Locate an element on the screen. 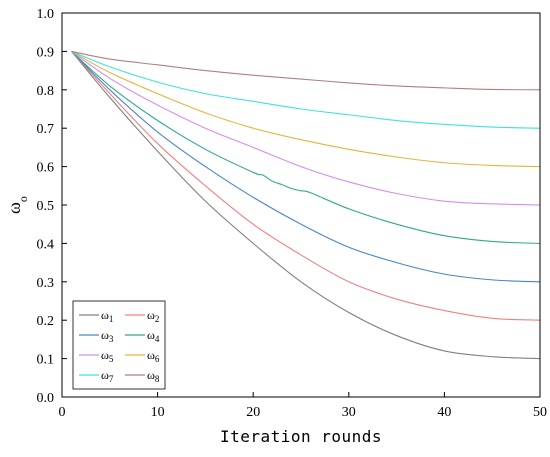 Image resolution: width=550 pixels, height=457 pixels. y-axis-title: ωo is located at coordinates (17, 205).